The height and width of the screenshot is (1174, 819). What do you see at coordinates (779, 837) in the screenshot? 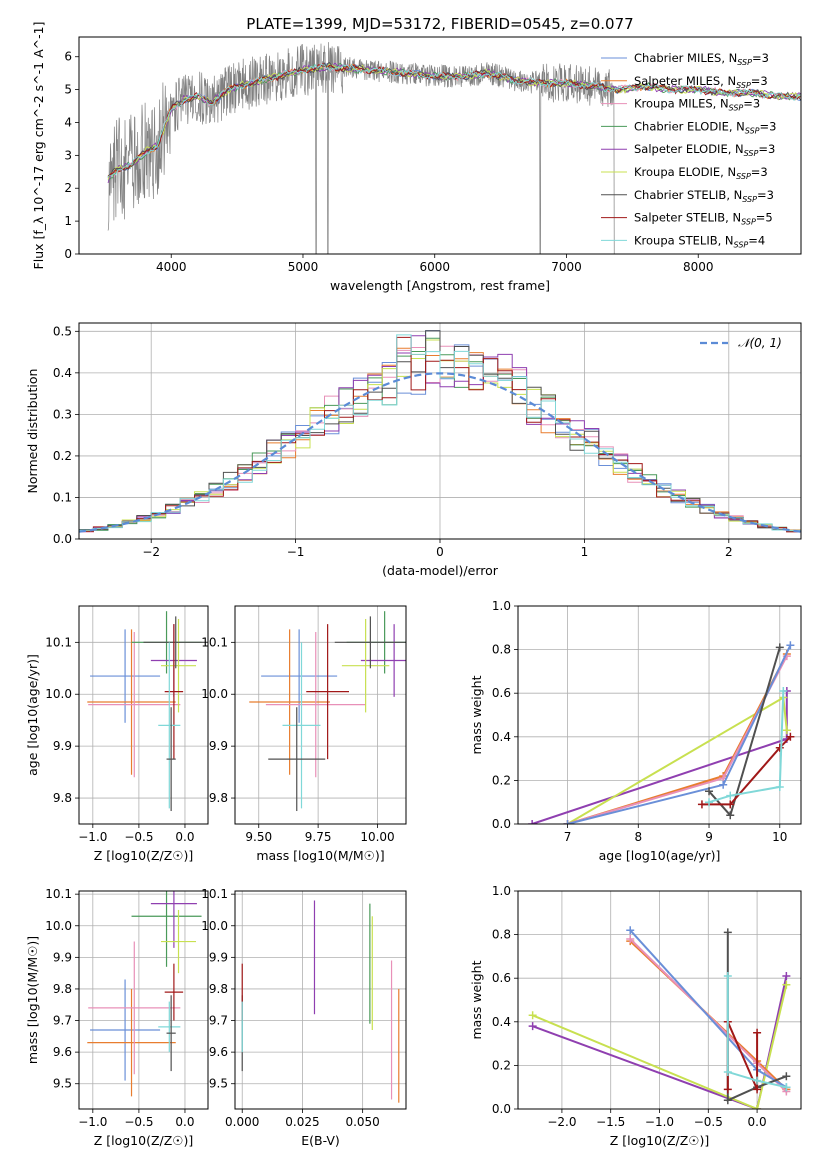
I see `x-tick-label: 10` at bounding box center [779, 837].